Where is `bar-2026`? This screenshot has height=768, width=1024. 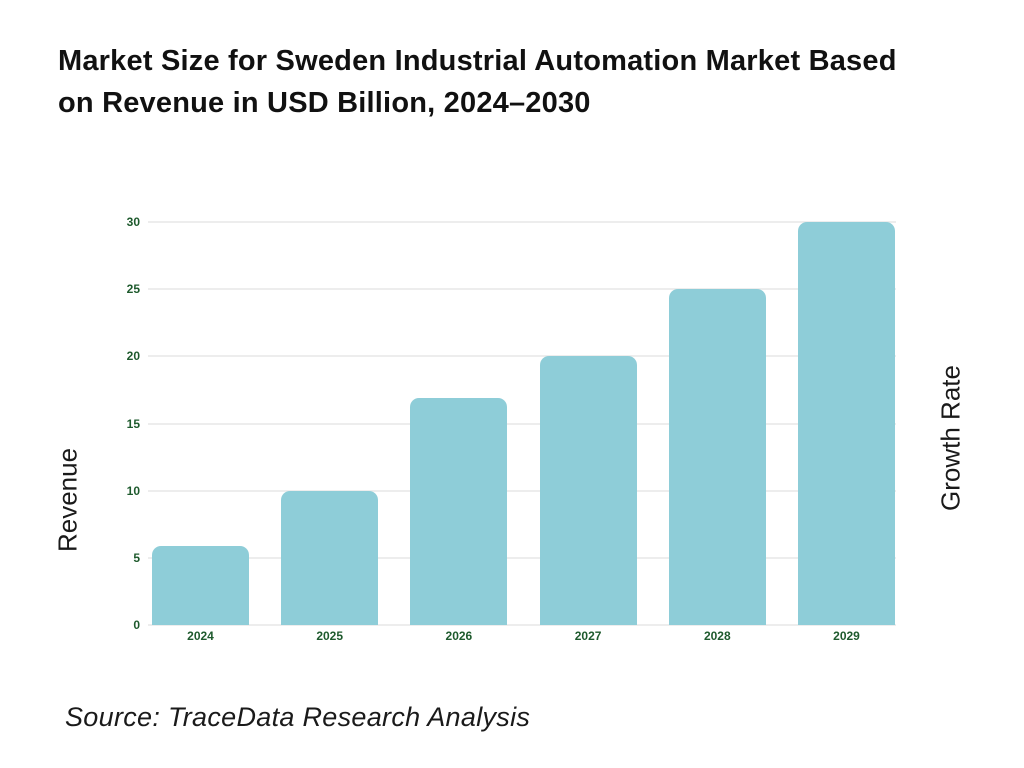
bar-2026 is located at coordinates (459, 511).